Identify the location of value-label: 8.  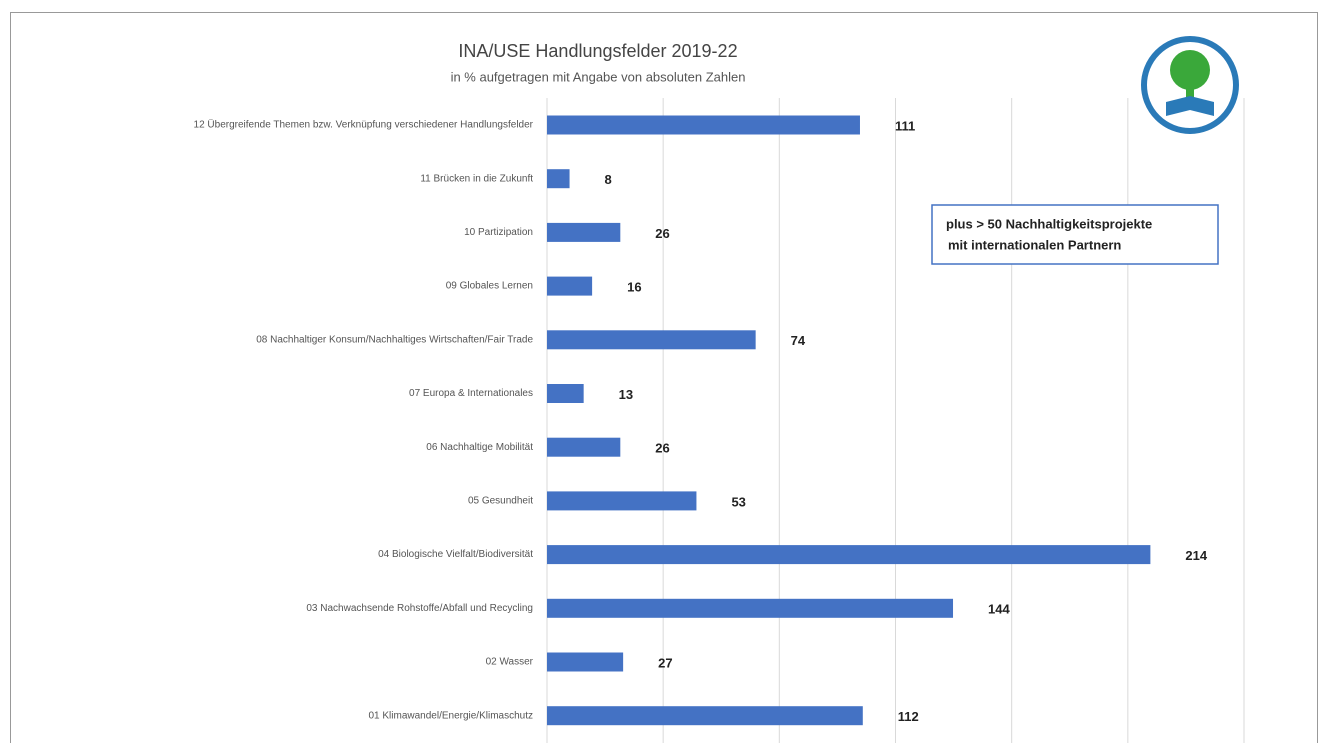
(608, 179).